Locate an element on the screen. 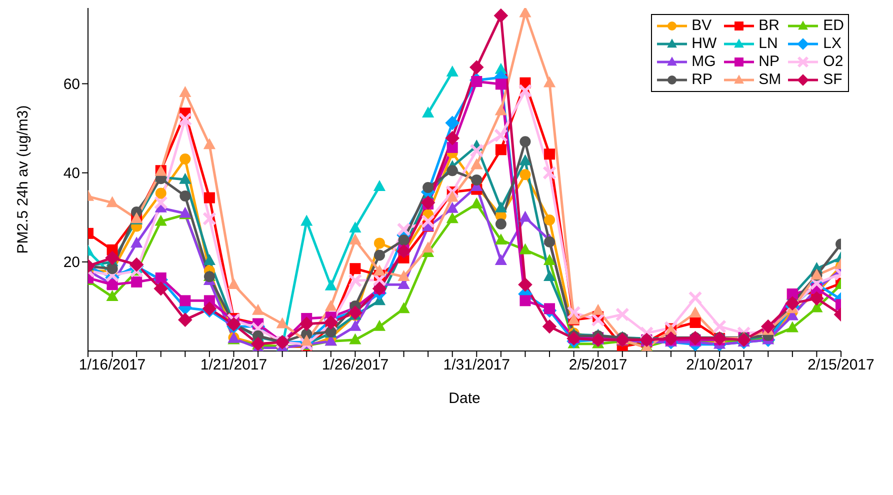  legend-label: SF is located at coordinates (832, 80).